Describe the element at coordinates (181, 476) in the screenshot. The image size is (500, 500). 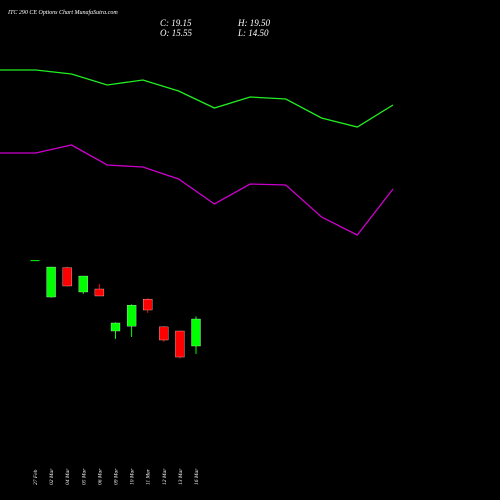
I see `x-tick-label: 13 Mar` at that location.